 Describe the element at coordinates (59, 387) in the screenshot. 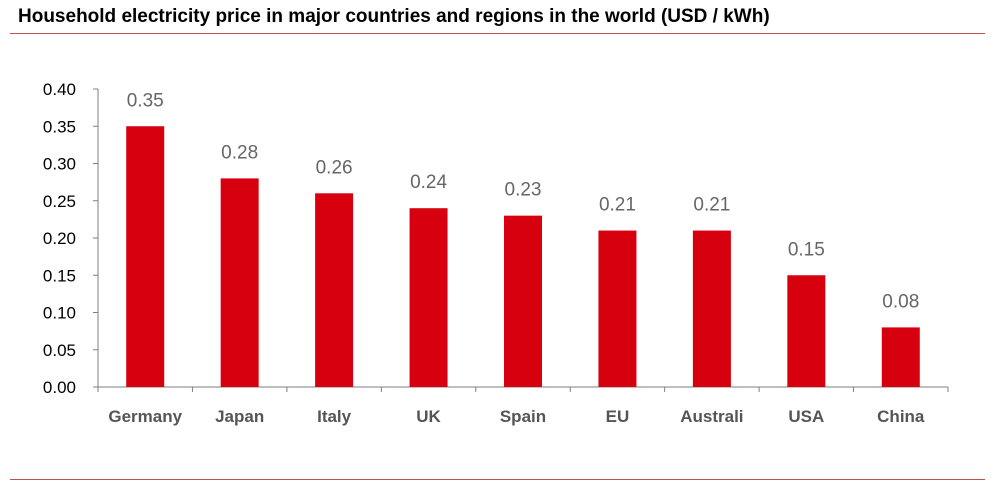

I see `y-tick-label: 0.00` at that location.